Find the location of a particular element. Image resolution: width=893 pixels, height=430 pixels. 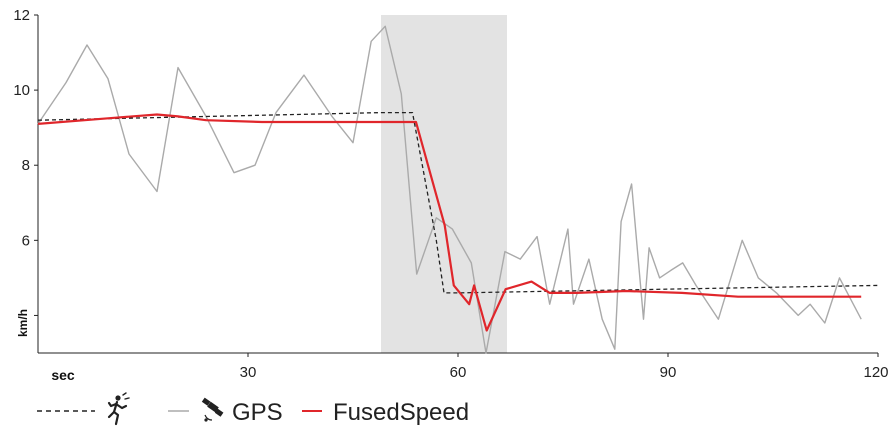

y-axis-label: km/h is located at coordinates (23, 323).